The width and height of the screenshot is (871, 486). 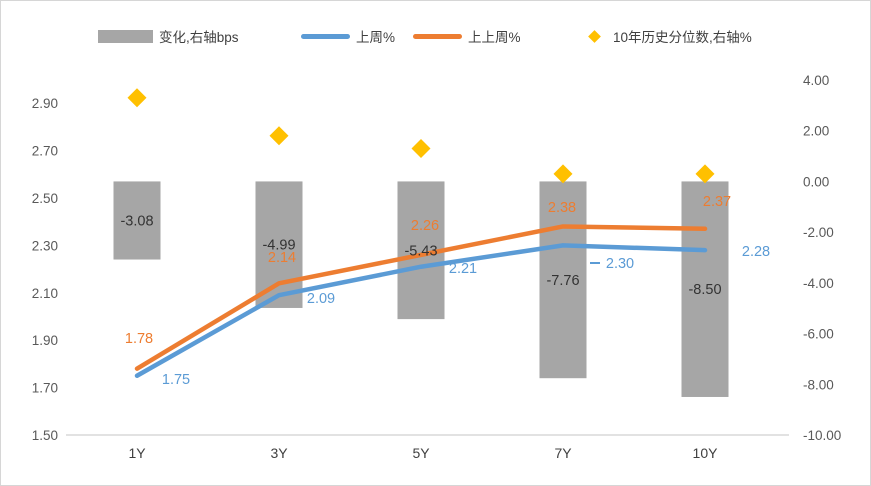 I want to click on right-axis-tick: -10.00, so click(x=822, y=435).